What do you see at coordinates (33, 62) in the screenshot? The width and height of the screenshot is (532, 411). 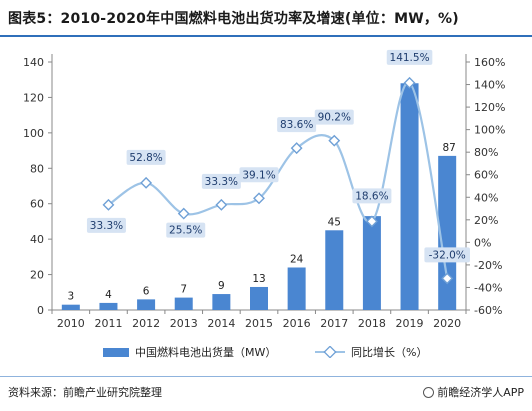 I see `left-tick-label: 140` at bounding box center [33, 62].